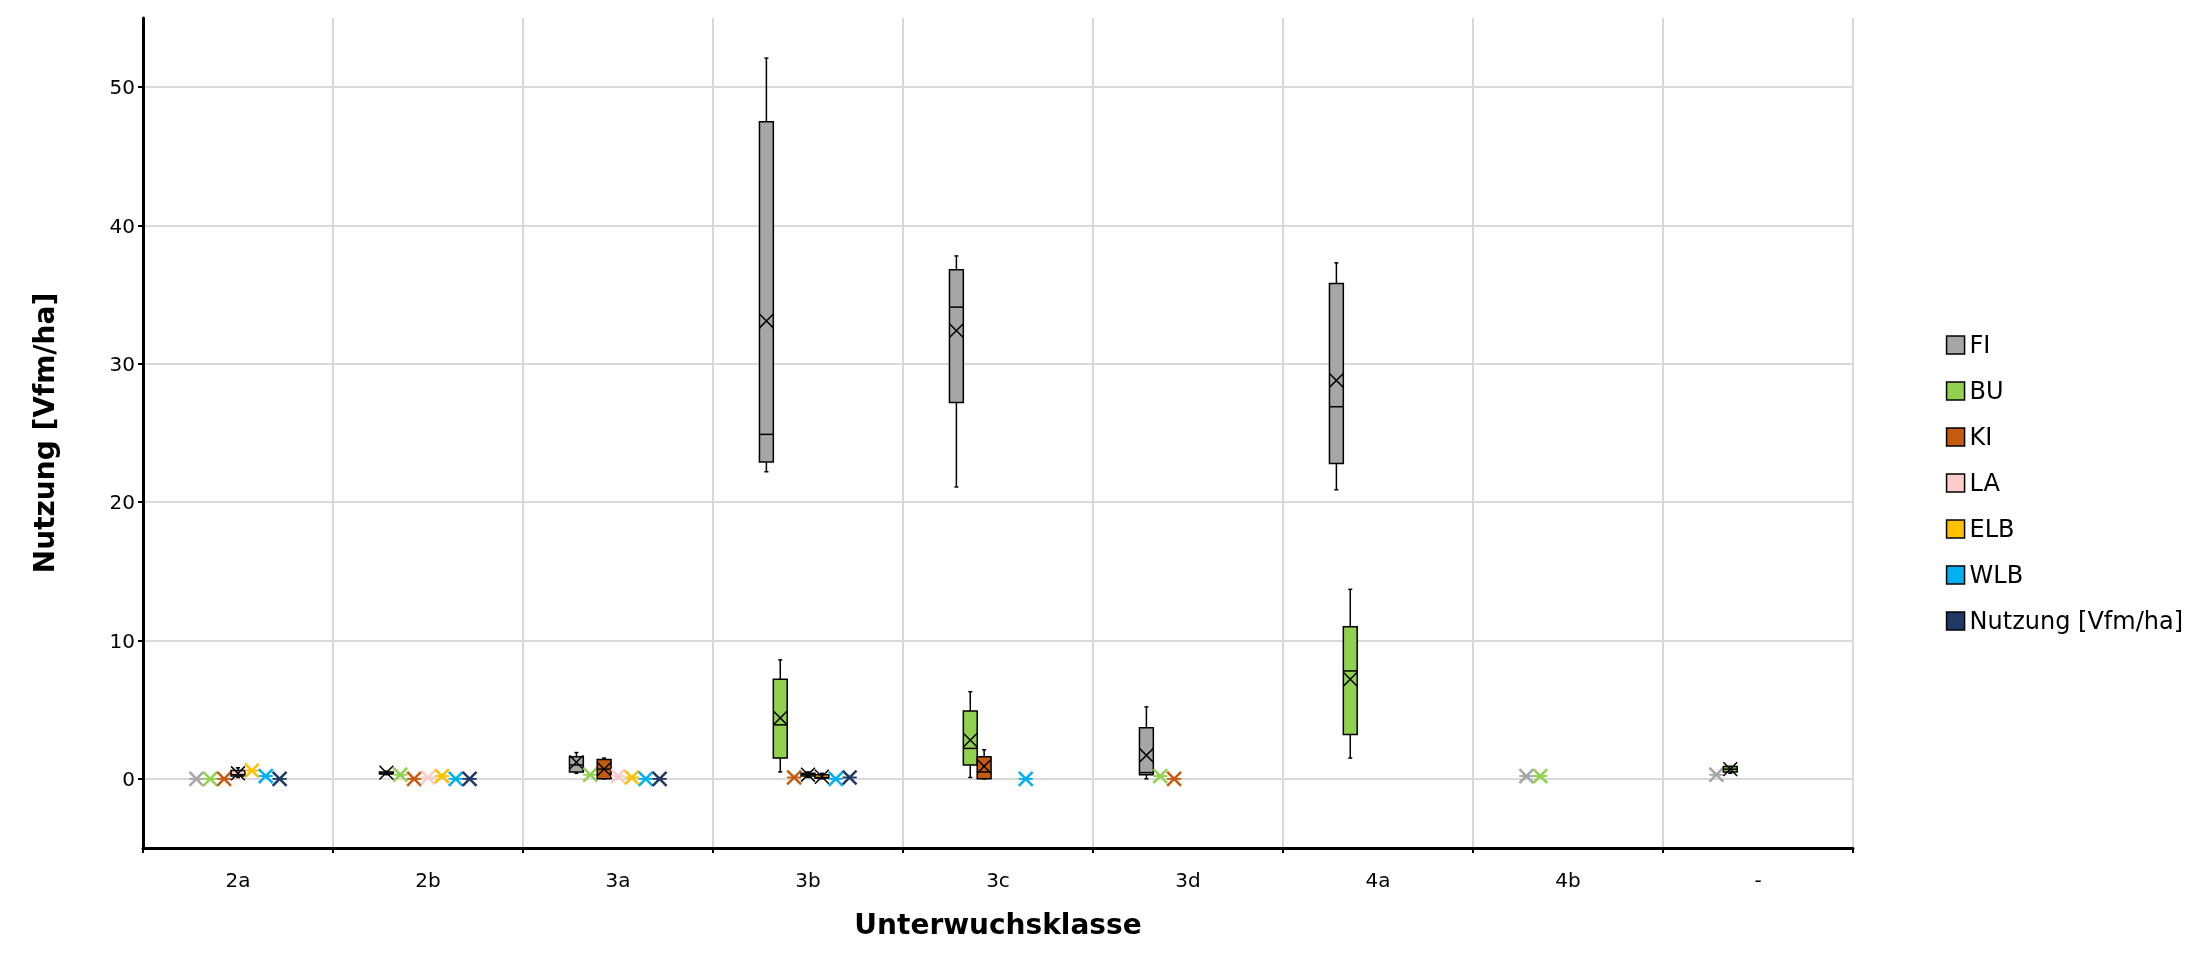 The width and height of the screenshot is (2206, 968). I want to click on legend-label: ELB, so click(1992, 529).